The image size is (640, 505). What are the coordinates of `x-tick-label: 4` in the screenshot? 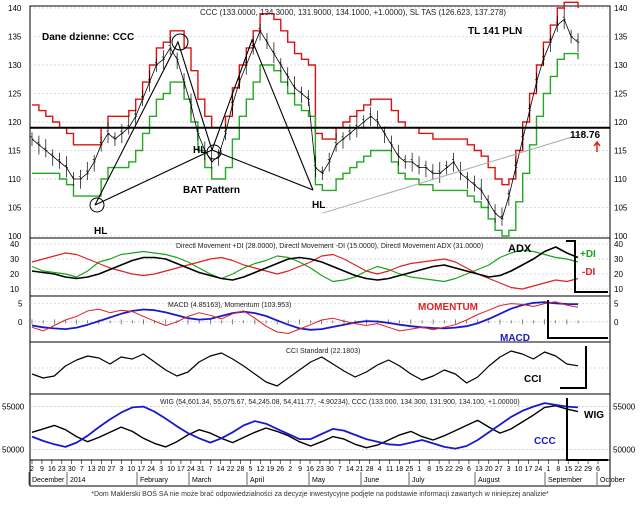 It's located at (380, 469).